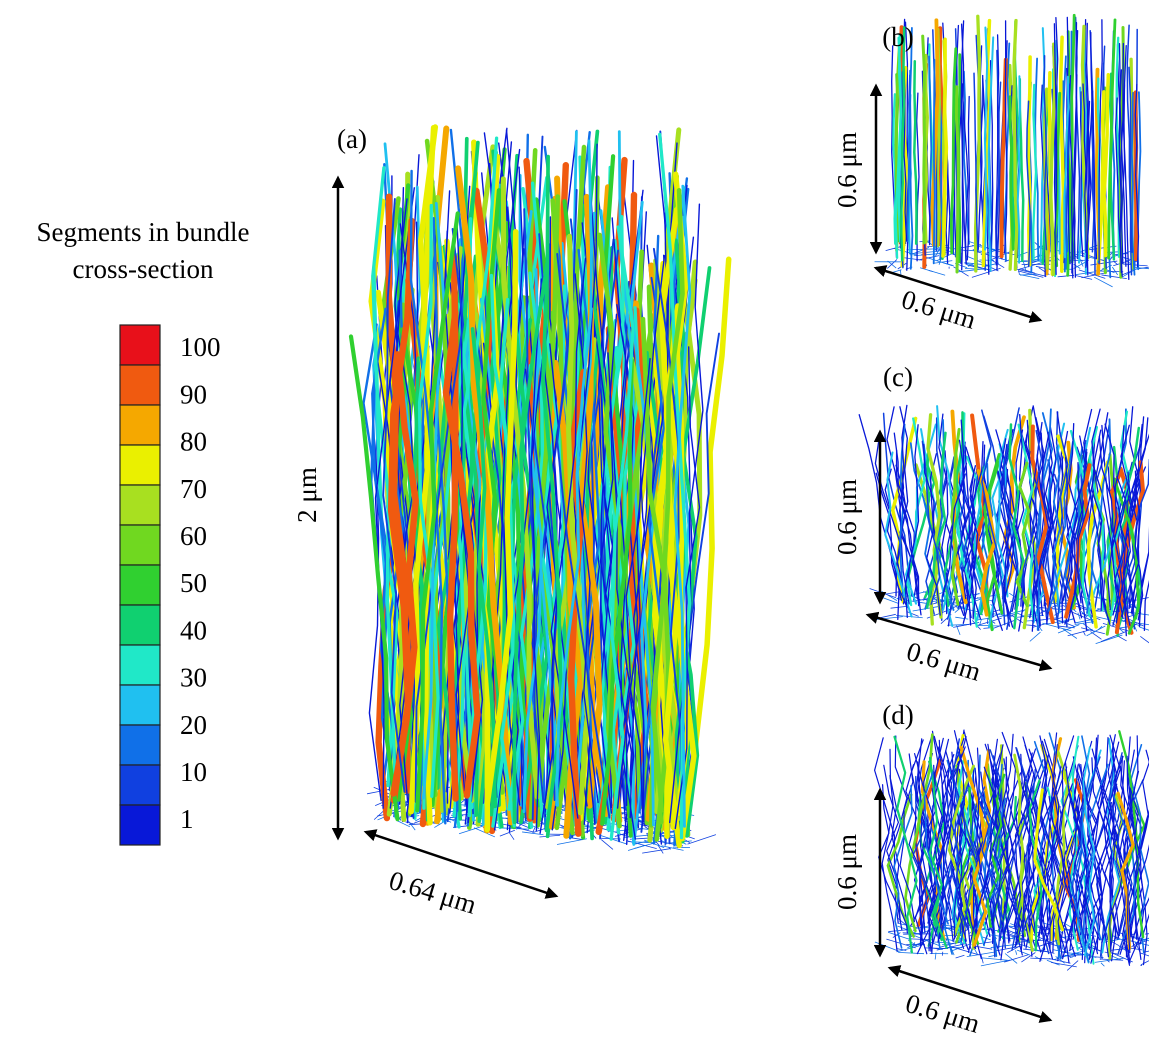 Image resolution: width=1149 pixels, height=1047 pixels. What do you see at coordinates (193, 489) in the screenshot?
I see `colorbar-label: 70` at bounding box center [193, 489].